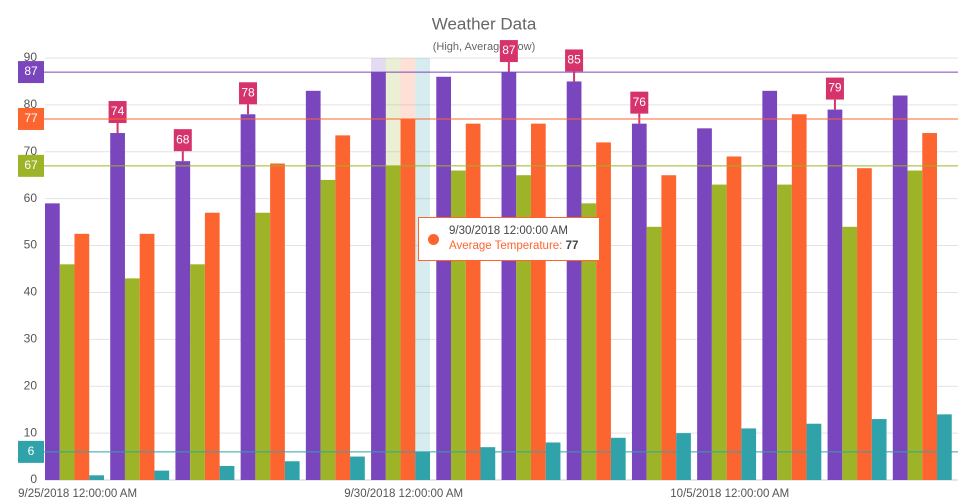 This screenshot has width=970, height=503. Describe the element at coordinates (33, 479) in the screenshot. I see `y-tick-label: 0` at that location.